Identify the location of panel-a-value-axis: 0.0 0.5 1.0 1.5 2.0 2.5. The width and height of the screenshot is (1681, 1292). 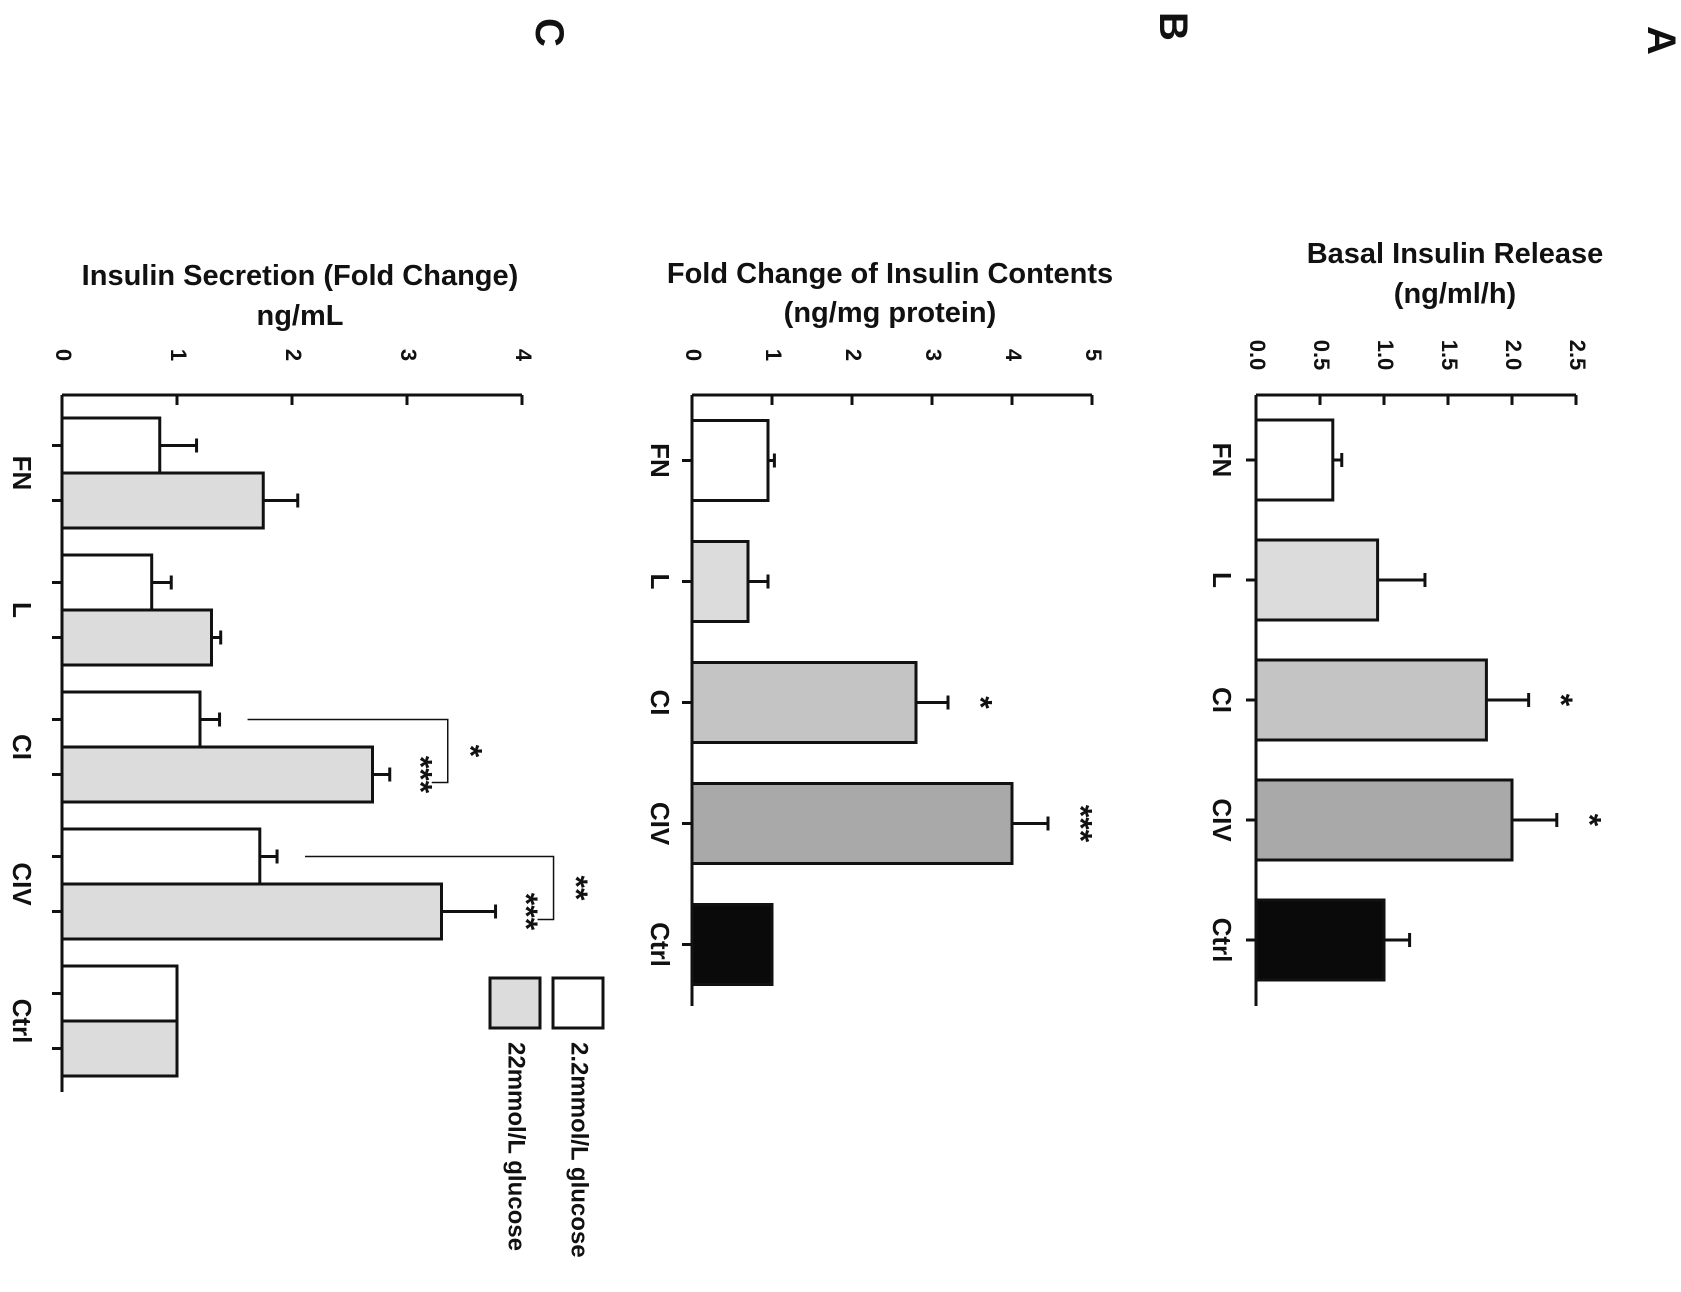
(1417, 372).